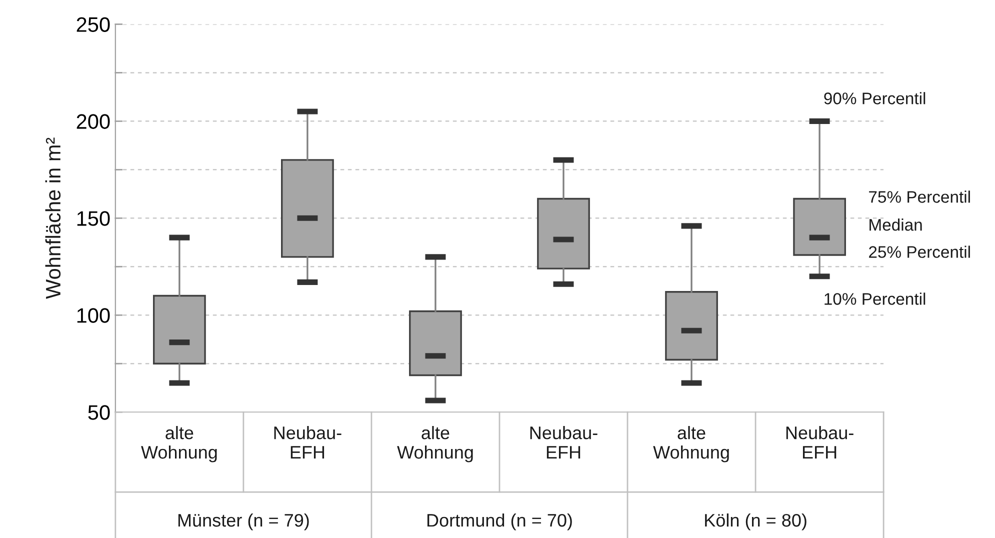 This screenshot has width=995, height=538. Describe the element at coordinates (243, 521) in the screenshot. I see `text: Münster (n = 79)` at that location.